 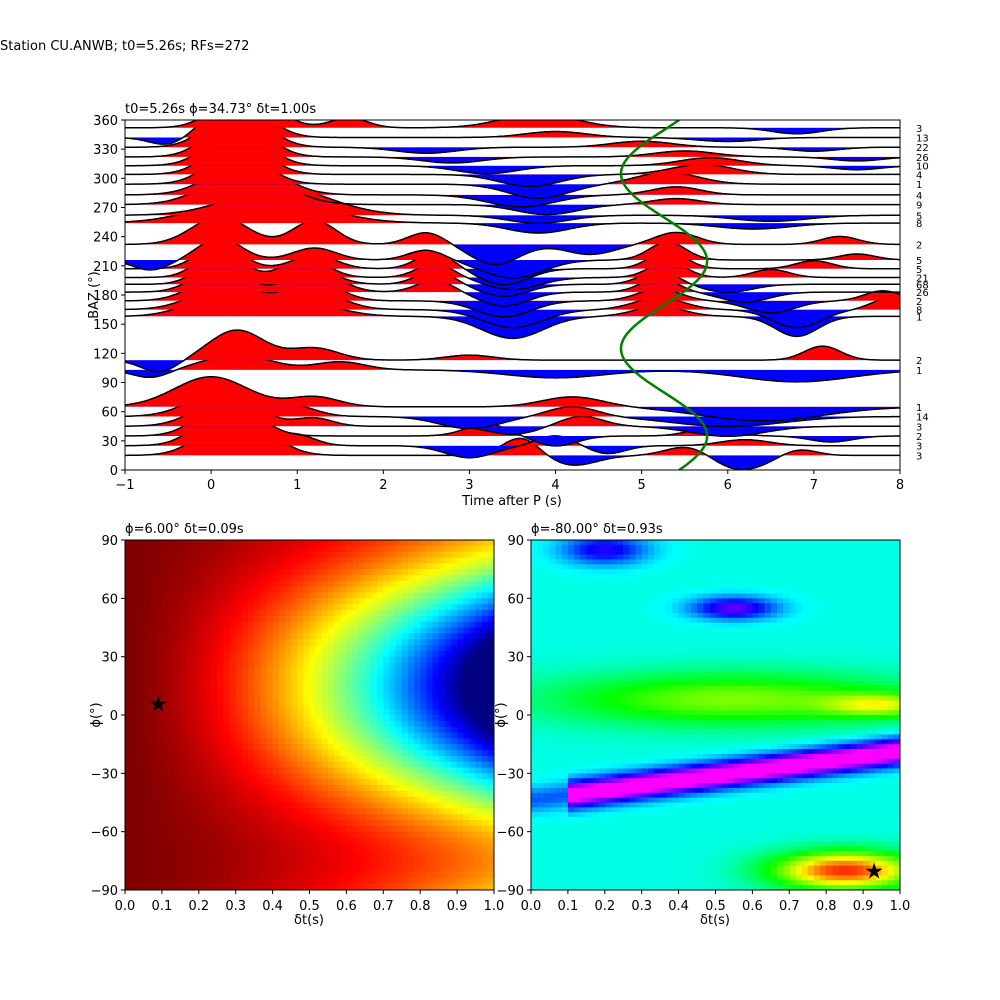 I want to click on rf-y-tick-label: 90, so click(x=109, y=384).